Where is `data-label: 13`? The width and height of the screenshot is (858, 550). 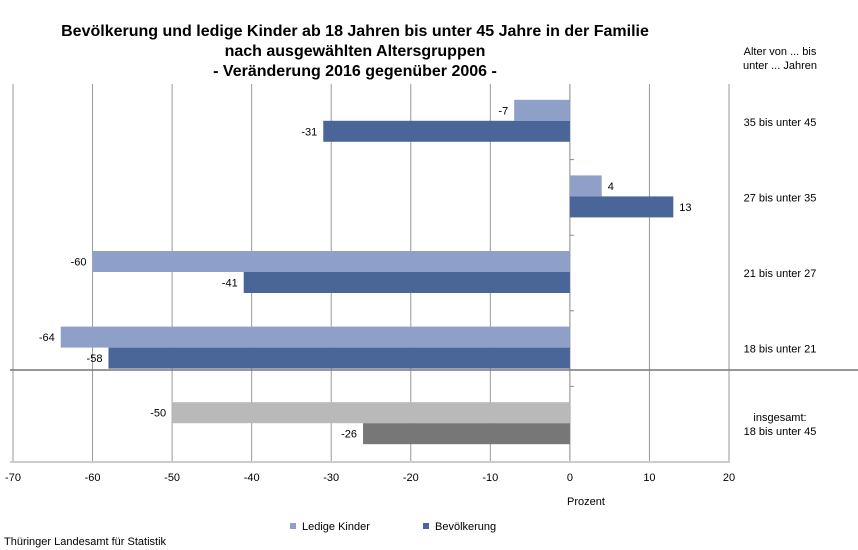
data-label: 13 is located at coordinates (685, 208).